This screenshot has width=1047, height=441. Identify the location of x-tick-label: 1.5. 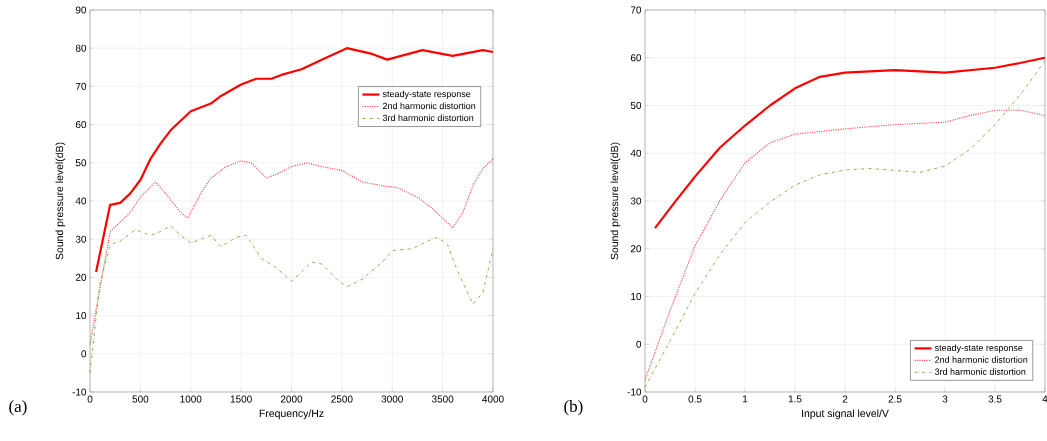
(795, 399).